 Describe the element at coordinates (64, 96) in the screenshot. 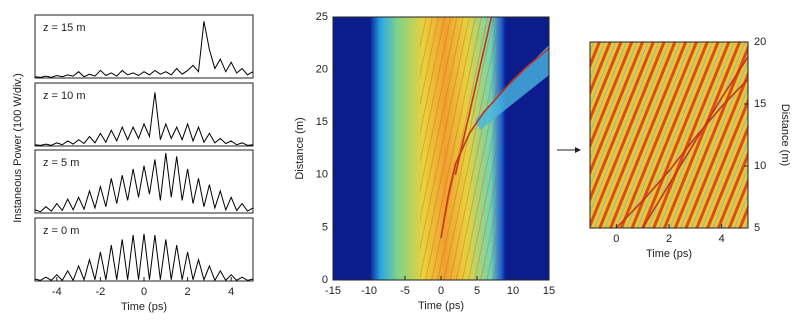

I see `panel-label: z = 10 m` at that location.